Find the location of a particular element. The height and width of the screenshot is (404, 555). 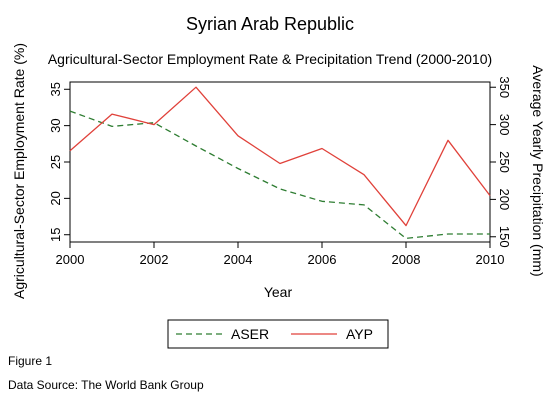

legend: ASER AYP is located at coordinates (278, 334).